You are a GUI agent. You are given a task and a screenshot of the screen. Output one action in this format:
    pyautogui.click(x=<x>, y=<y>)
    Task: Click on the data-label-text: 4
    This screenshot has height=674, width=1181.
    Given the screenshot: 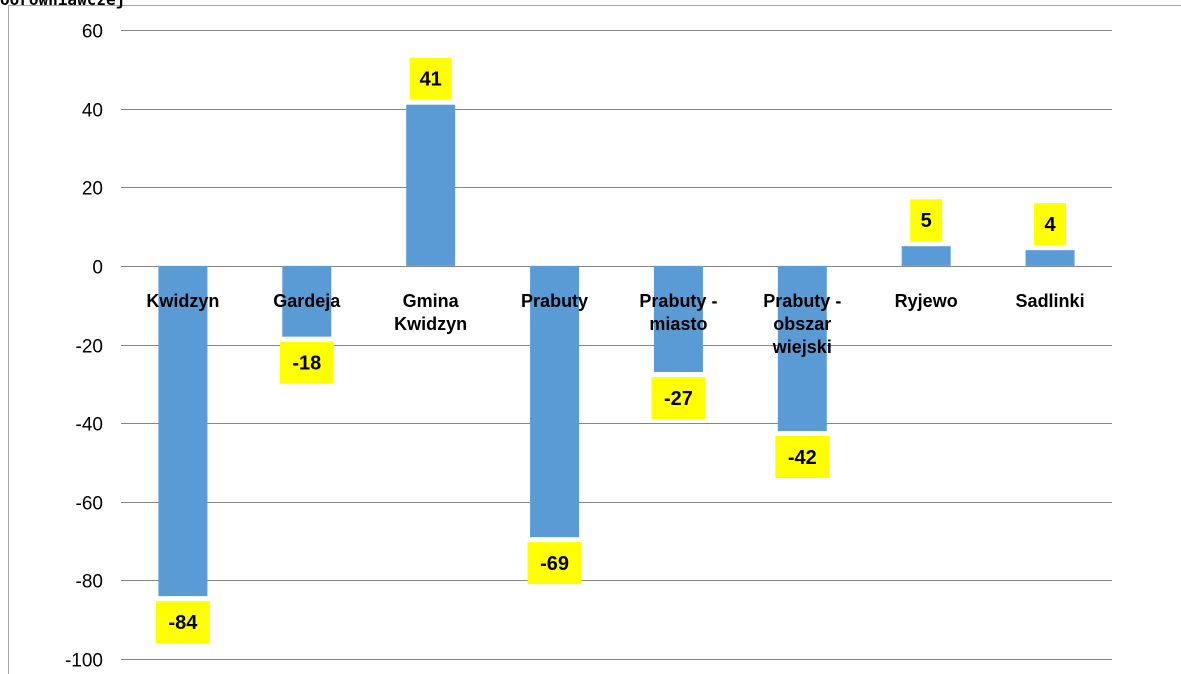 What is the action you would take?
    pyautogui.click(x=1051, y=225)
    